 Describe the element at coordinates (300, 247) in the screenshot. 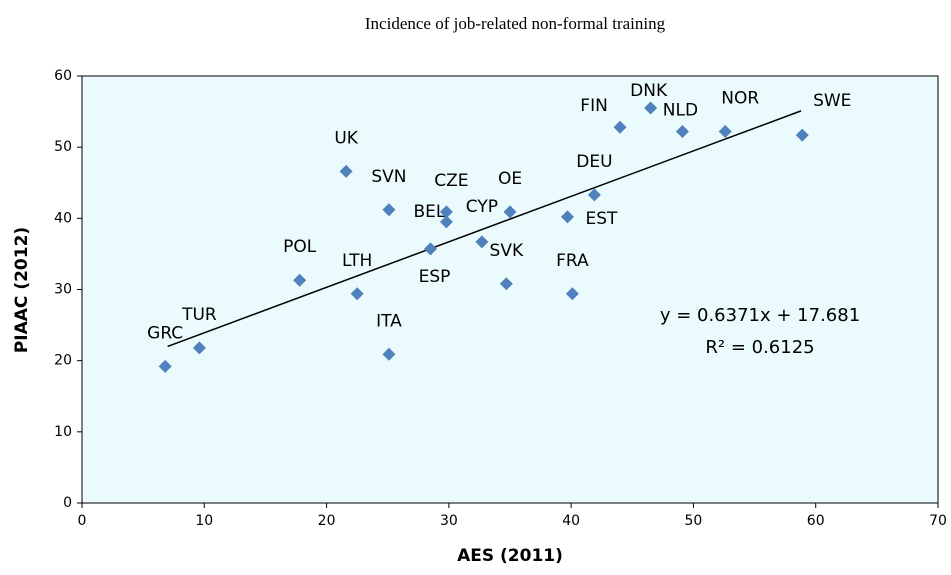

I see `point-label: POL` at that location.